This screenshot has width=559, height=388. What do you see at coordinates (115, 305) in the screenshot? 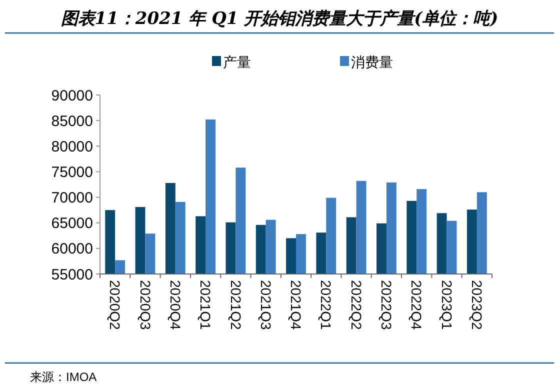
I see `x-tick-label: 2020Q2` at bounding box center [115, 305].